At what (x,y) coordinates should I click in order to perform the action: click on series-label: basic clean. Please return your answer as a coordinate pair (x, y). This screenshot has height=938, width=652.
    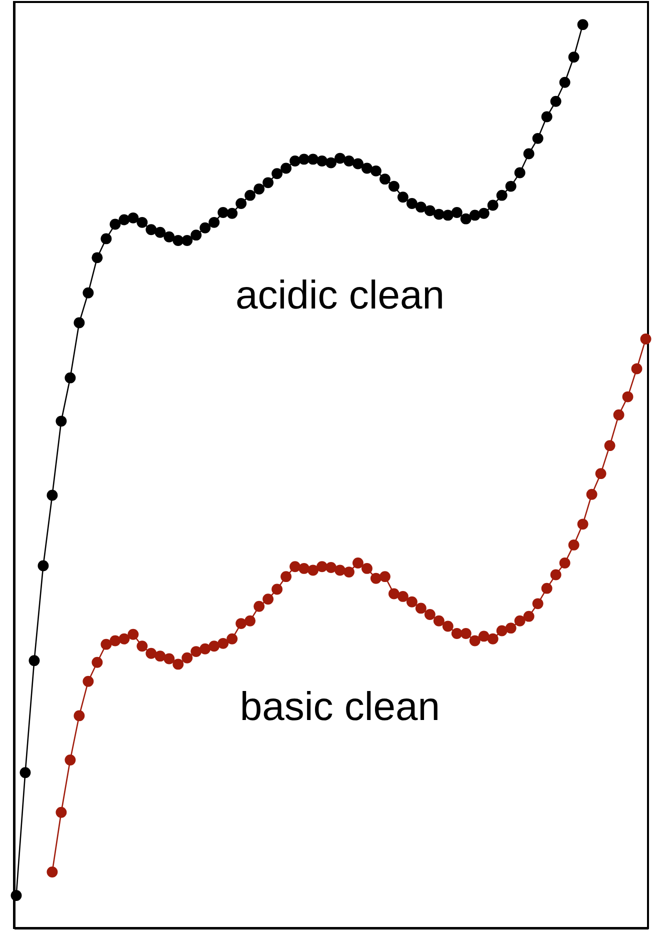
    Looking at the image, I should click on (340, 707).